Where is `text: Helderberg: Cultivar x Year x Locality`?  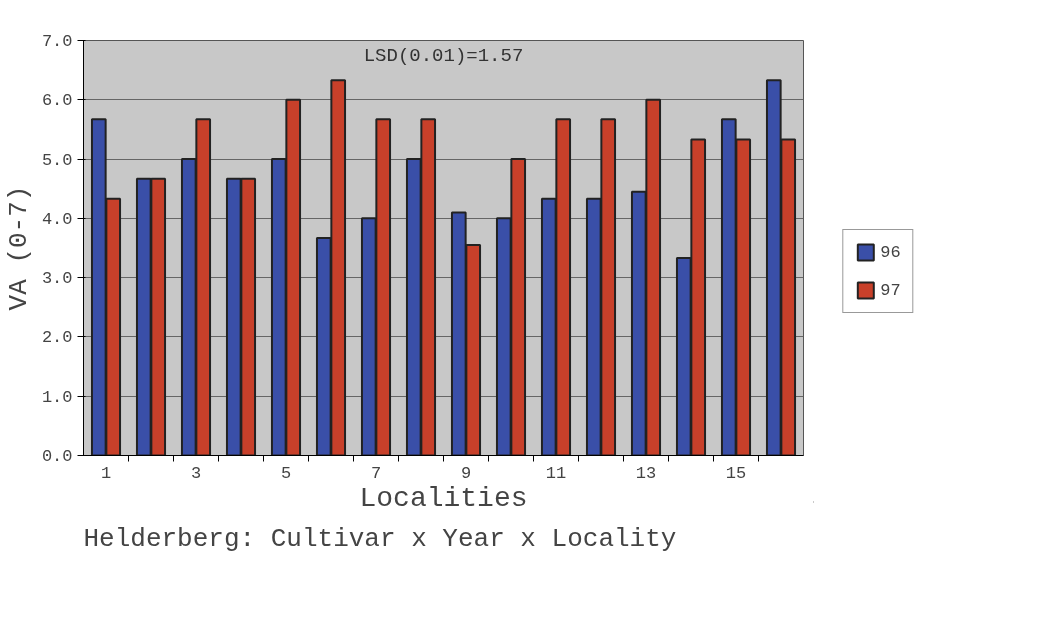 text: Helderberg: Cultivar x Year x Locality is located at coordinates (380, 538).